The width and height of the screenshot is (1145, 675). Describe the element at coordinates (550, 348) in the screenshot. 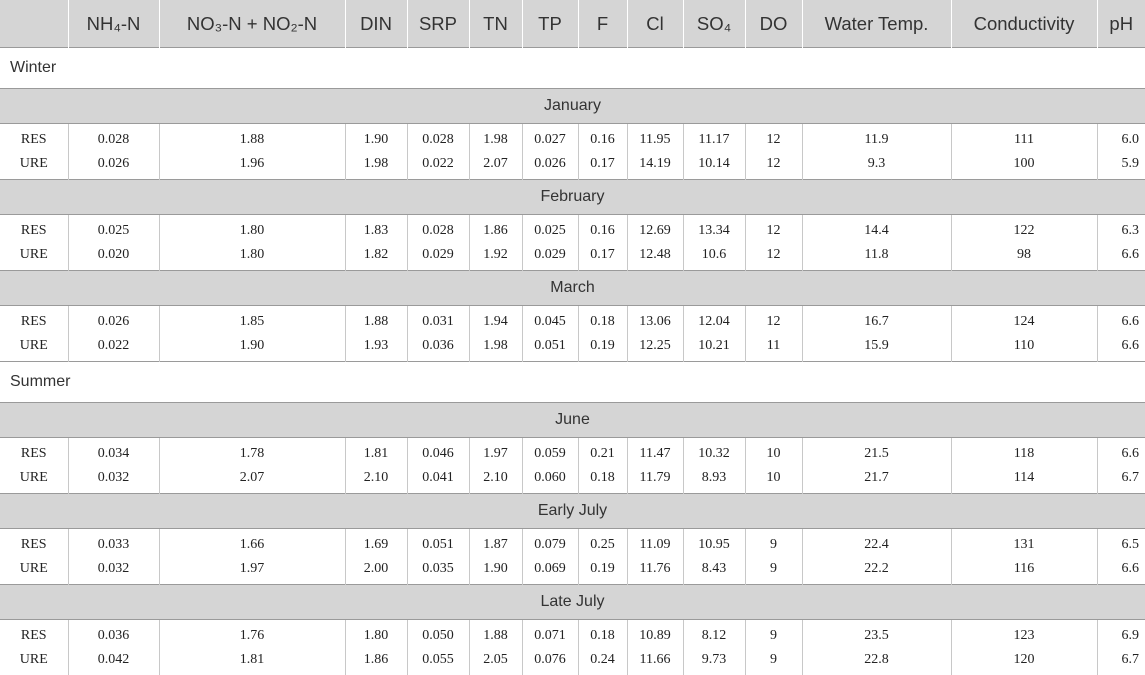

I see `tp-cell: 0.051` at that location.